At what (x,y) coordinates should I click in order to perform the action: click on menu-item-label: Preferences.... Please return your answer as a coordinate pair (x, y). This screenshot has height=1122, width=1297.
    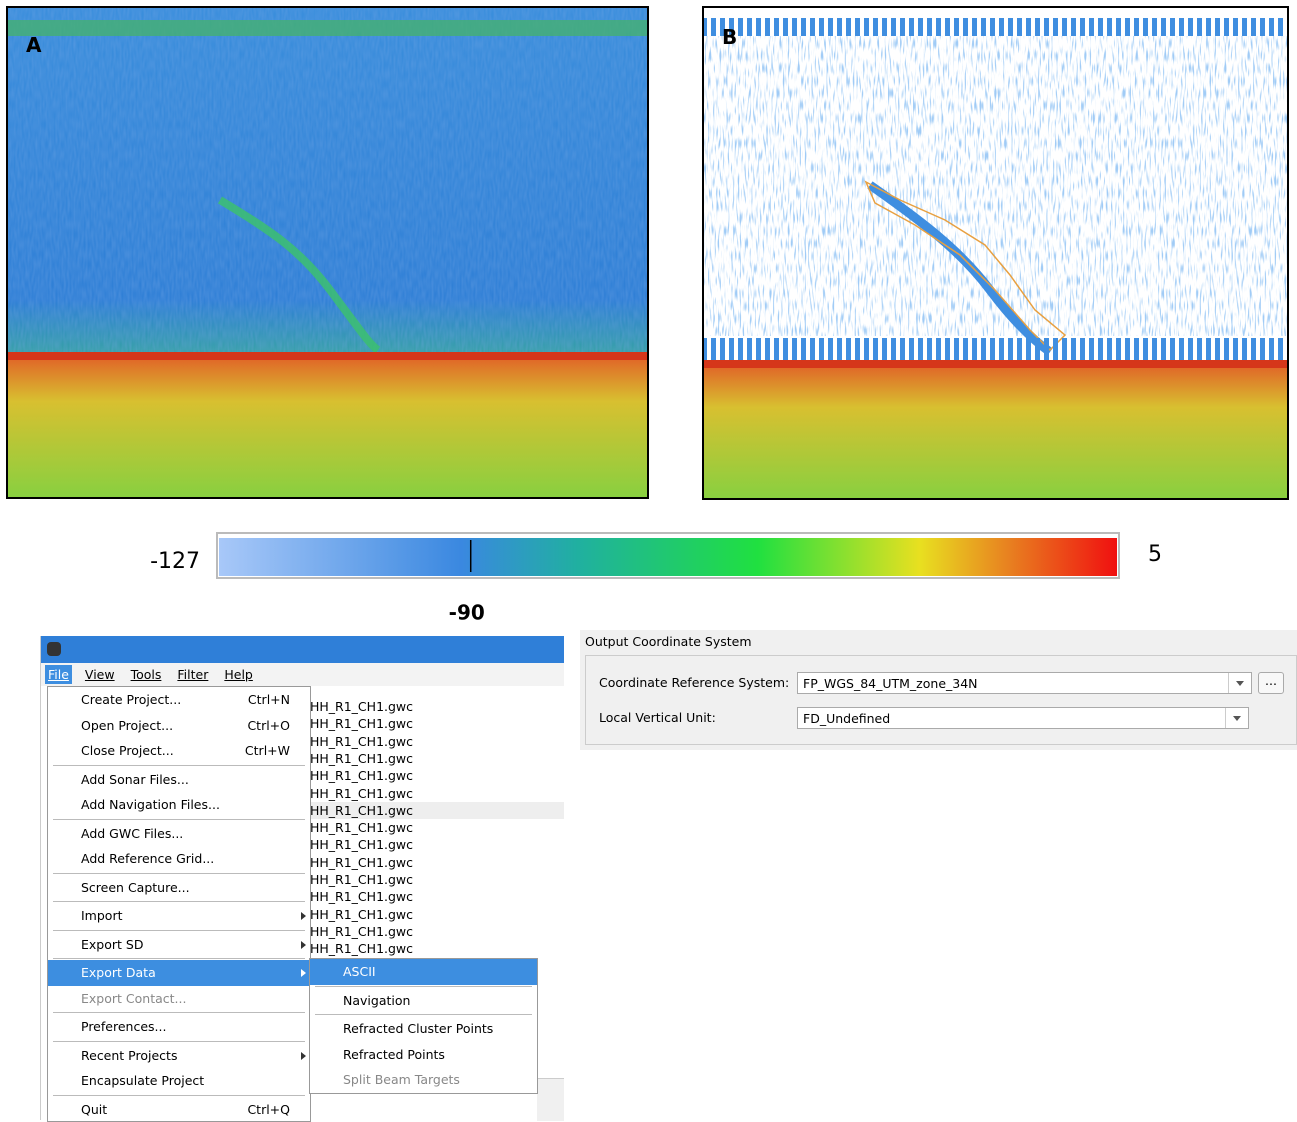
    Looking at the image, I should click on (123, 1027).